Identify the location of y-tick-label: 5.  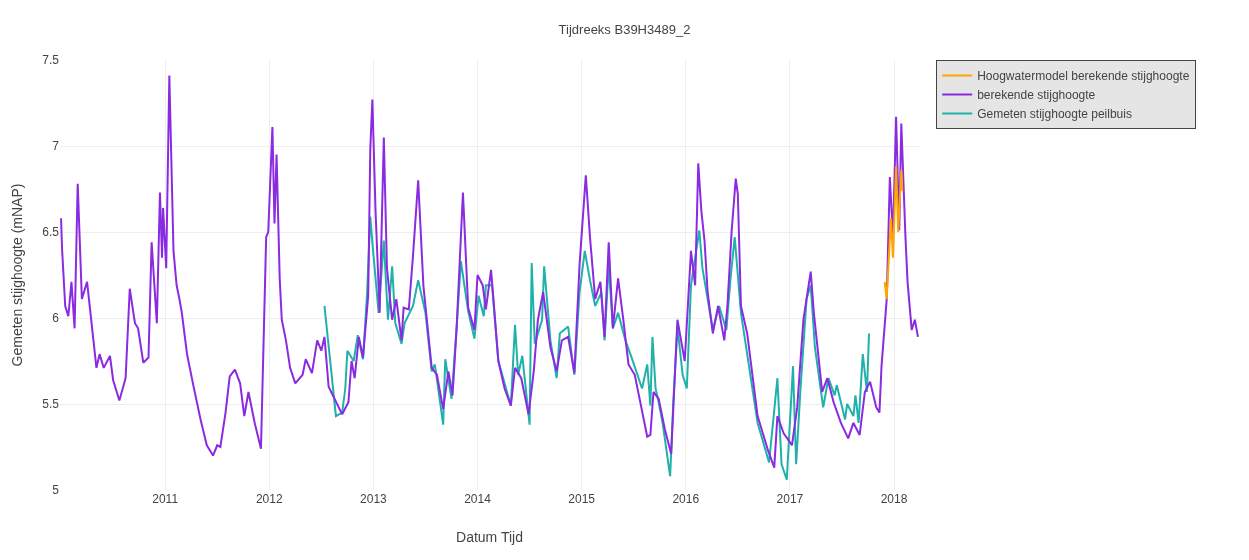
(56, 490).